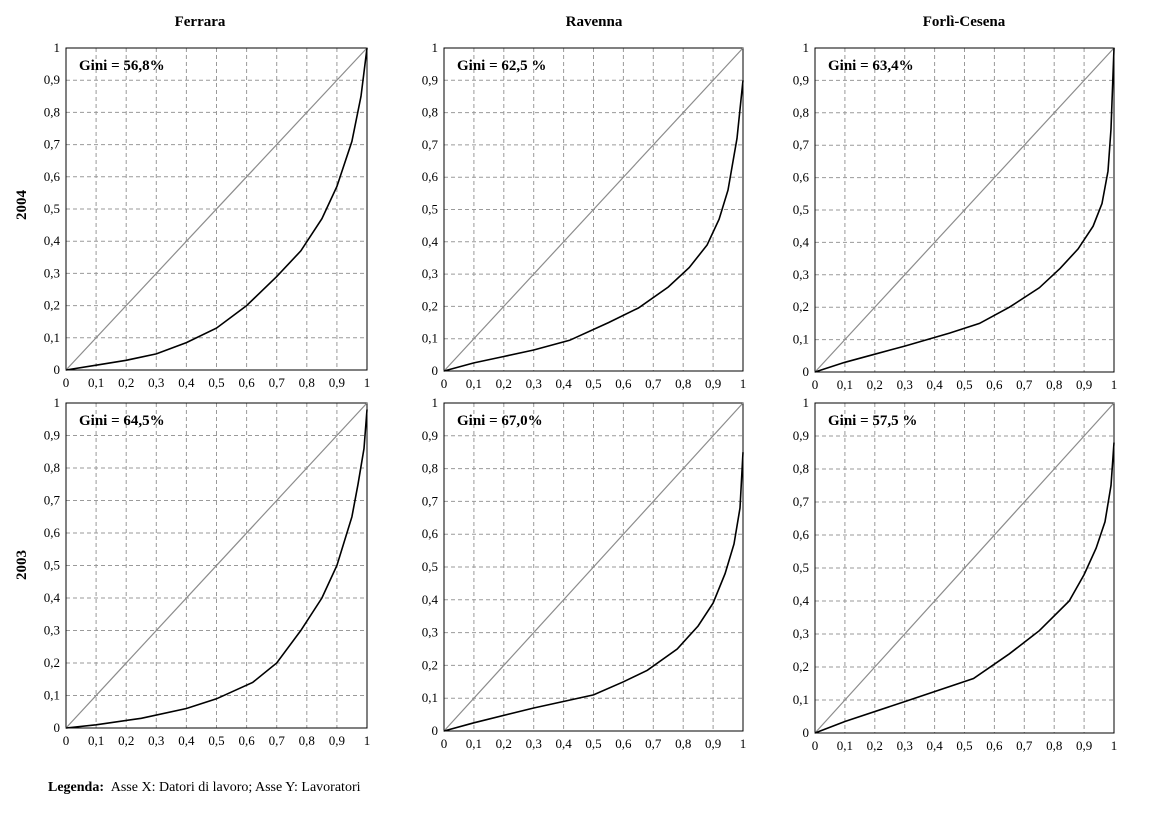 The image size is (1150, 822). I want to click on row-title-2004: 2004, so click(22, 205).